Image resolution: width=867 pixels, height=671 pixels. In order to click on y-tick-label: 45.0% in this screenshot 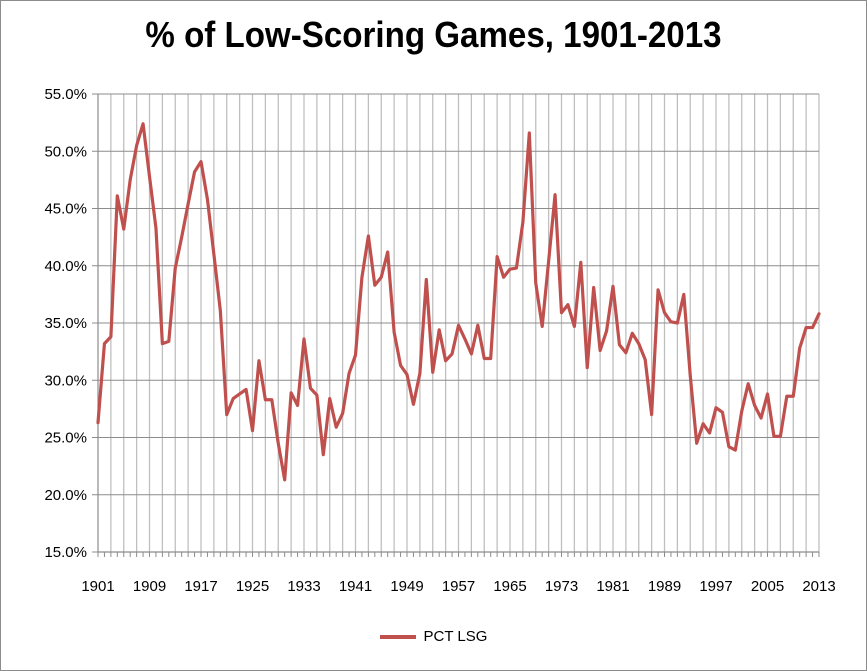, I will do `click(65, 209)`.